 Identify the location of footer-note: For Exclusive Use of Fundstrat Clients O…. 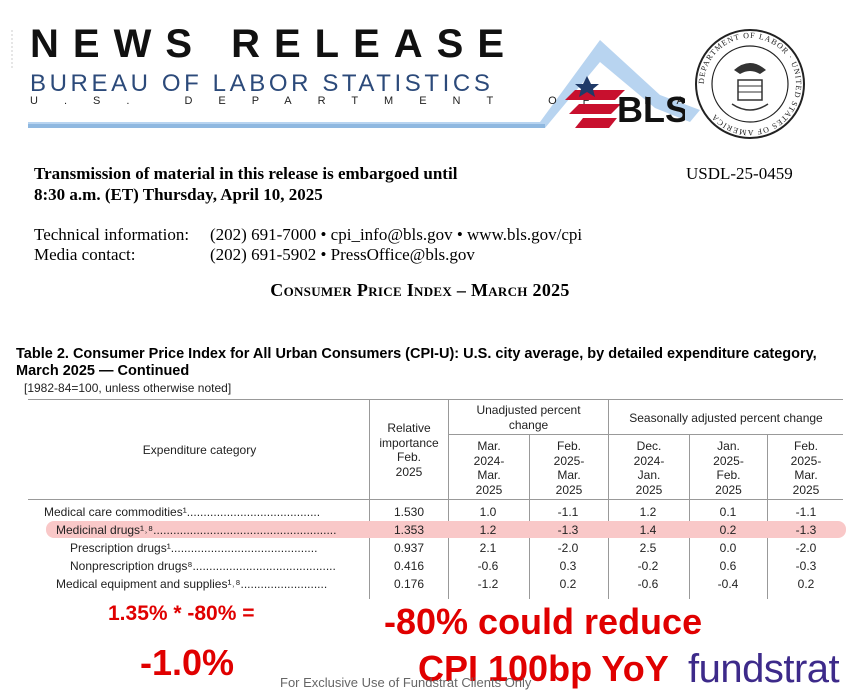
(406, 682).